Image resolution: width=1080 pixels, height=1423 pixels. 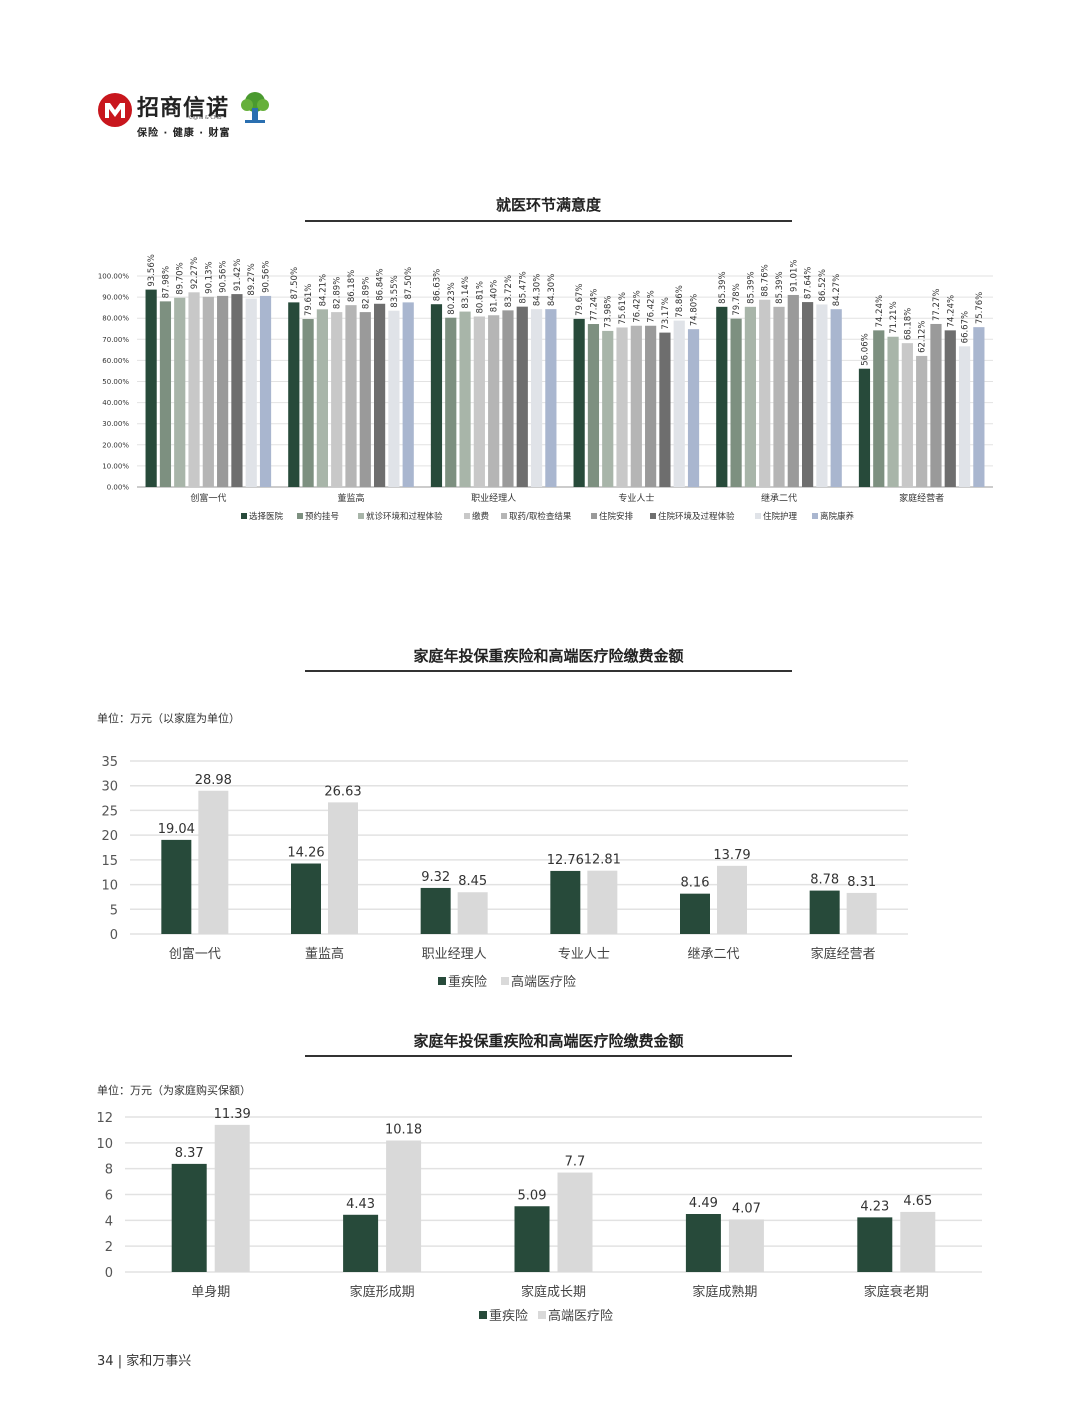 What do you see at coordinates (174, 1090) in the screenshot?
I see `chart3-unit: 单位：万元（为家庭购买保额）` at bounding box center [174, 1090].